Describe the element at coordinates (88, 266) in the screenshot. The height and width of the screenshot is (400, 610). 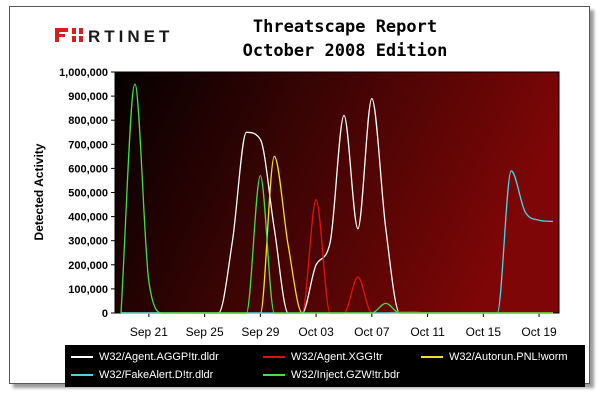
I see `y-tick-label: 200,000` at that location.